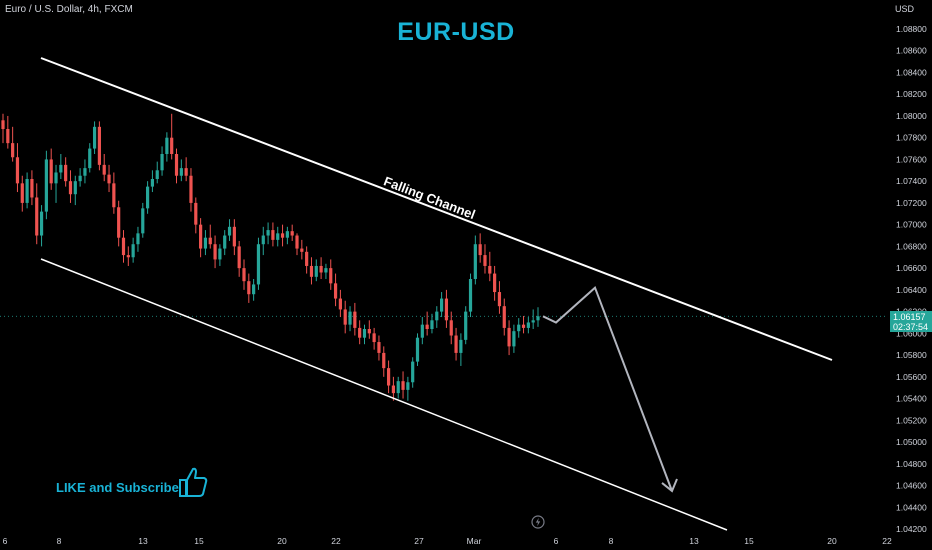 The image size is (932, 550). What do you see at coordinates (419, 541) in the screenshot?
I see `x-tick-label: 27` at bounding box center [419, 541].